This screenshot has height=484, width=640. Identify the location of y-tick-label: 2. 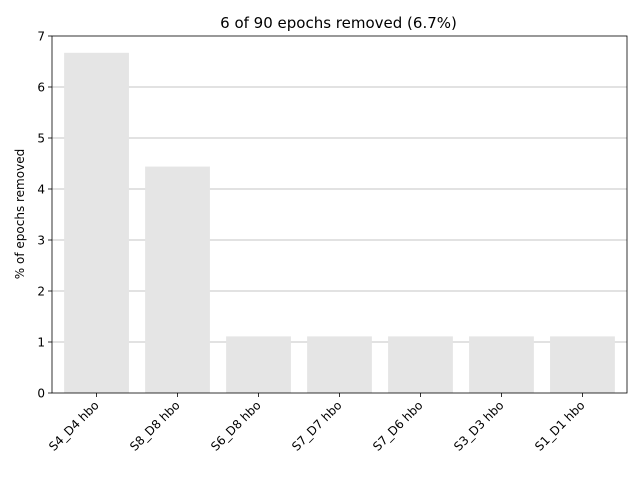
(41, 292).